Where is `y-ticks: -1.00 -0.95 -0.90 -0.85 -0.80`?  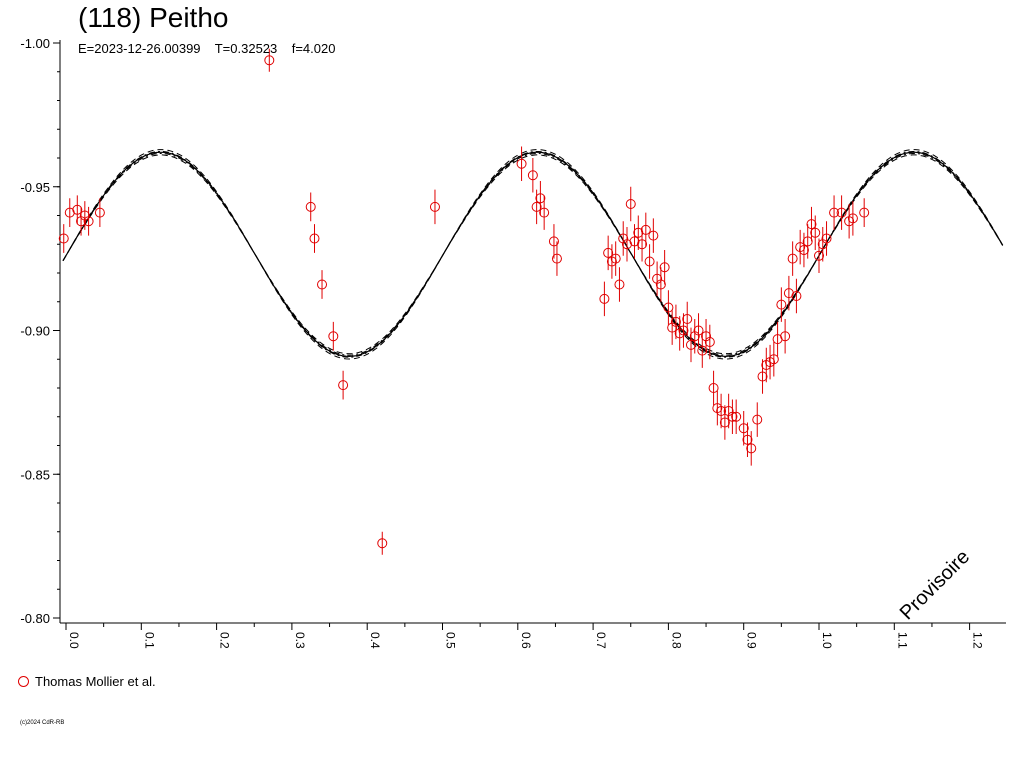
y-ticks: -1.00 -0.95 -0.90 -0.85 -0.80 is located at coordinates (40, 331).